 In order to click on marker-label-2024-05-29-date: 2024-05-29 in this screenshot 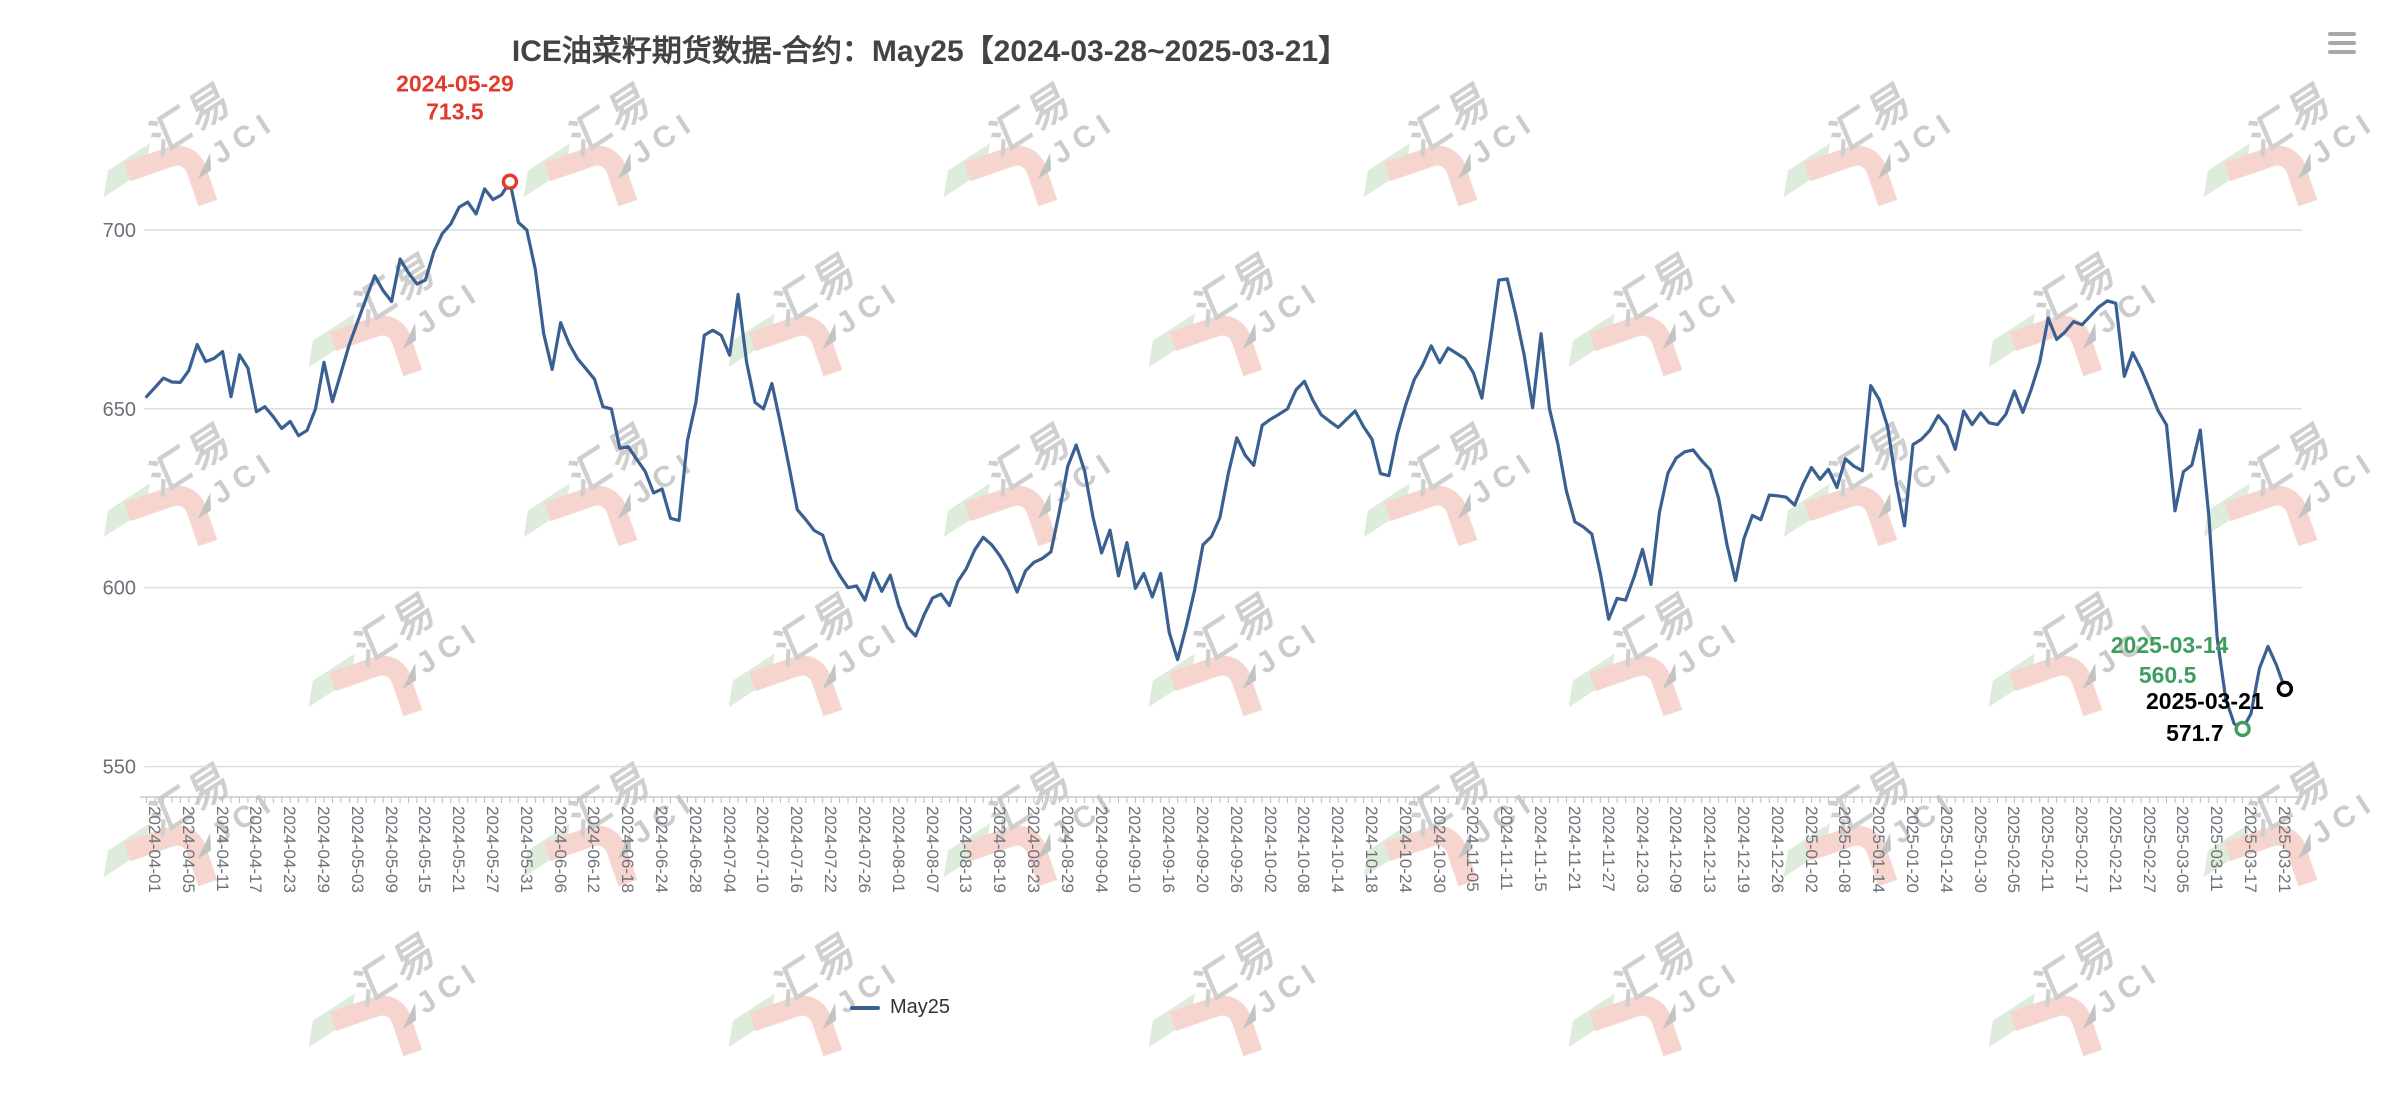, I will do `click(455, 84)`.